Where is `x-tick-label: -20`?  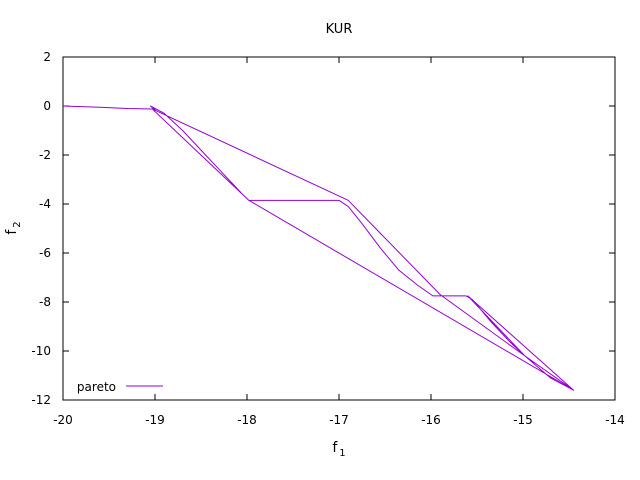
x-tick-label: -20 is located at coordinates (63, 420).